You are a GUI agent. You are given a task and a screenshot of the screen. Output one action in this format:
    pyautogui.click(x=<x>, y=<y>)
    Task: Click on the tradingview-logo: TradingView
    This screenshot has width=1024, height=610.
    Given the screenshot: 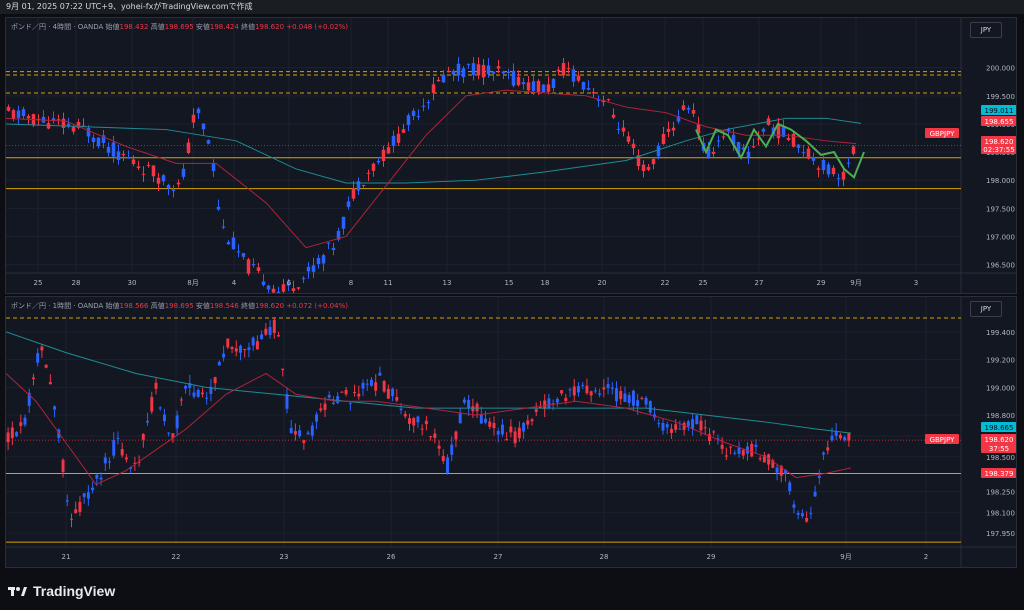 What is the action you would take?
    pyautogui.click(x=61, y=591)
    